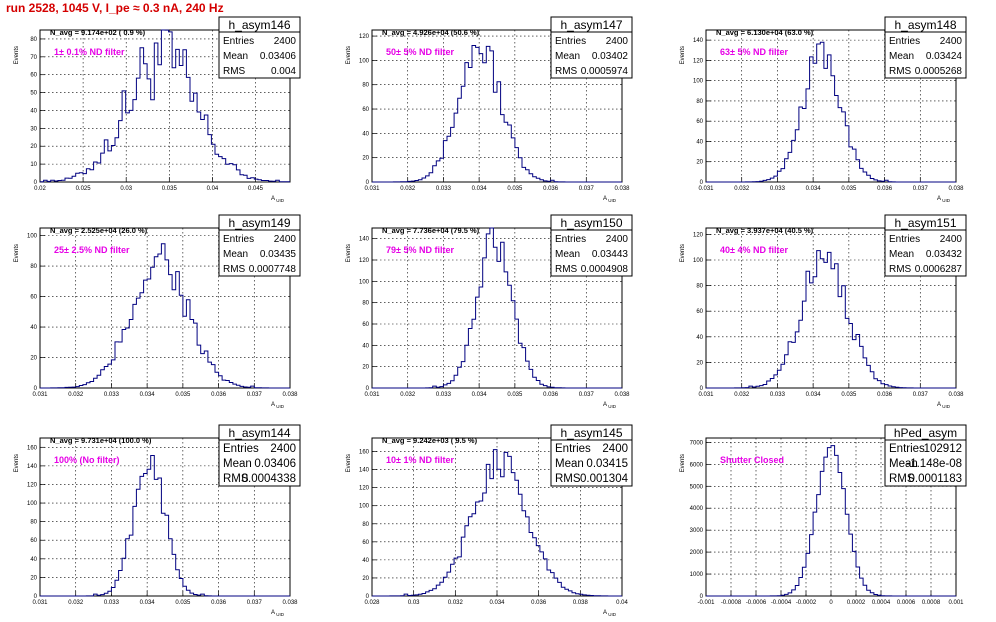  I want to click on x-tick-label: 0.03, so click(126, 189).